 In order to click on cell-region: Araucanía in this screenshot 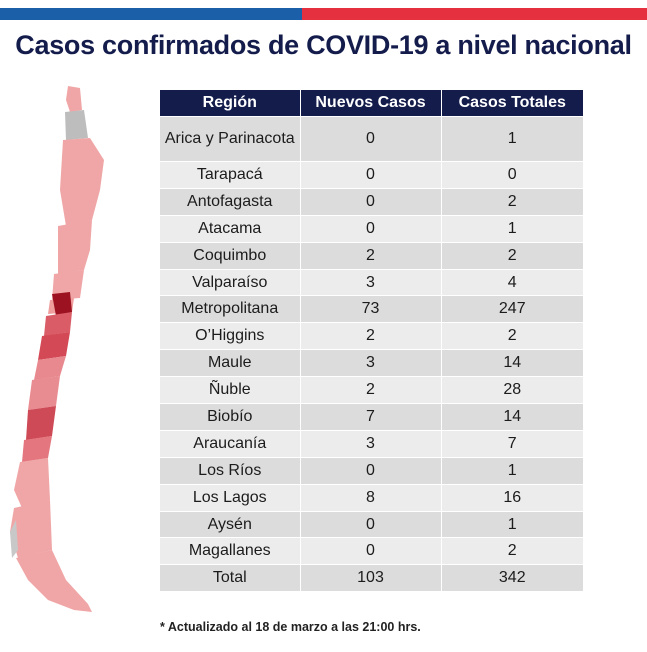, I will do `click(230, 443)`.